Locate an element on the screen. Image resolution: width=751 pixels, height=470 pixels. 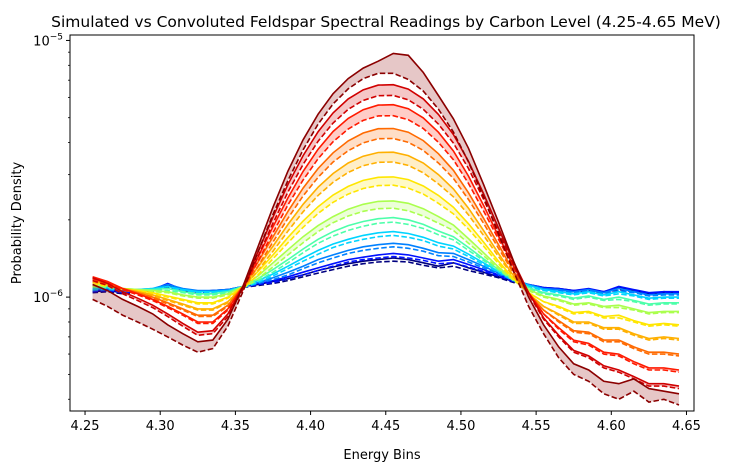
x-tick-label: 4.40 is located at coordinates (310, 426).